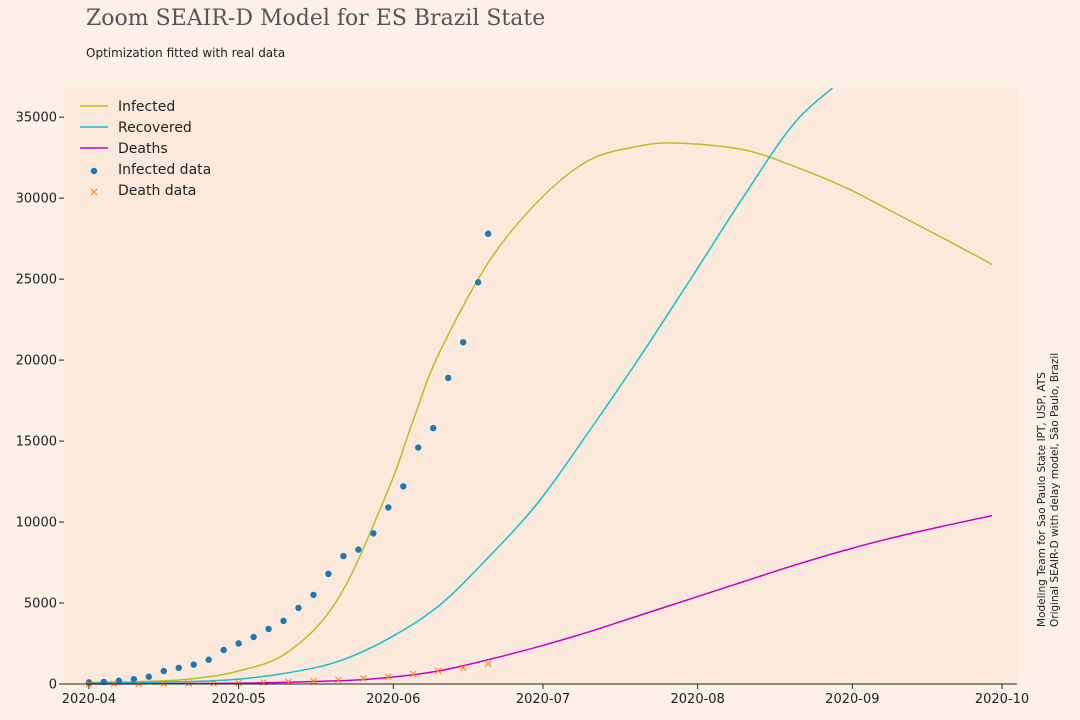  Describe the element at coordinates (393, 699) in the screenshot. I see `x-tick-label: 2020-06` at that location.